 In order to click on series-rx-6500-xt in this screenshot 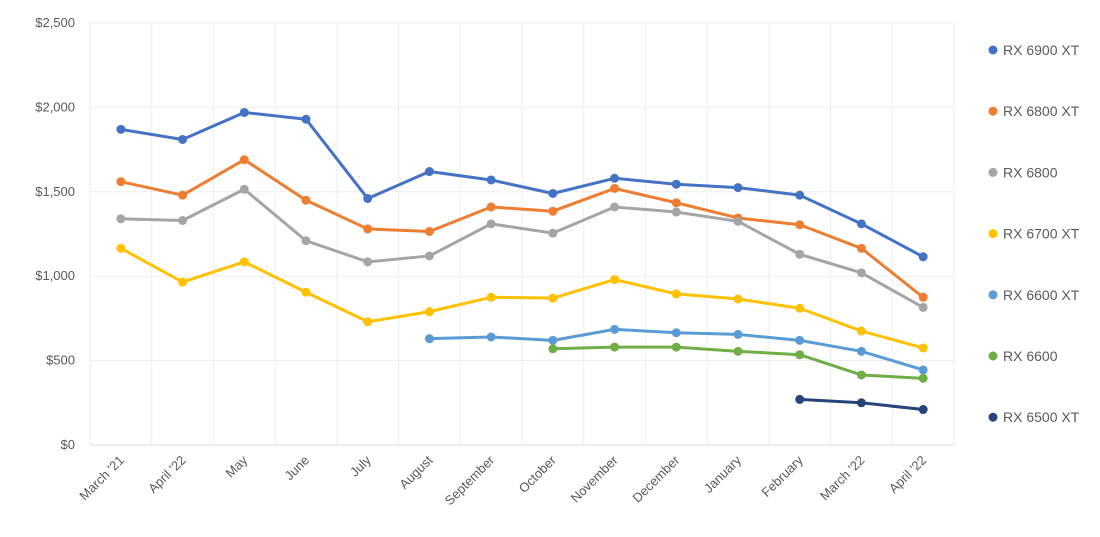, I will do `click(861, 404)`.